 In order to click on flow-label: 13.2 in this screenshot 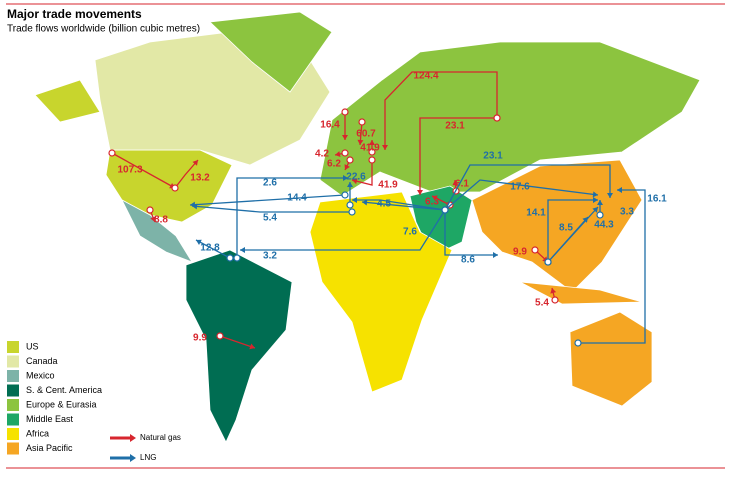, I will do `click(200, 178)`.